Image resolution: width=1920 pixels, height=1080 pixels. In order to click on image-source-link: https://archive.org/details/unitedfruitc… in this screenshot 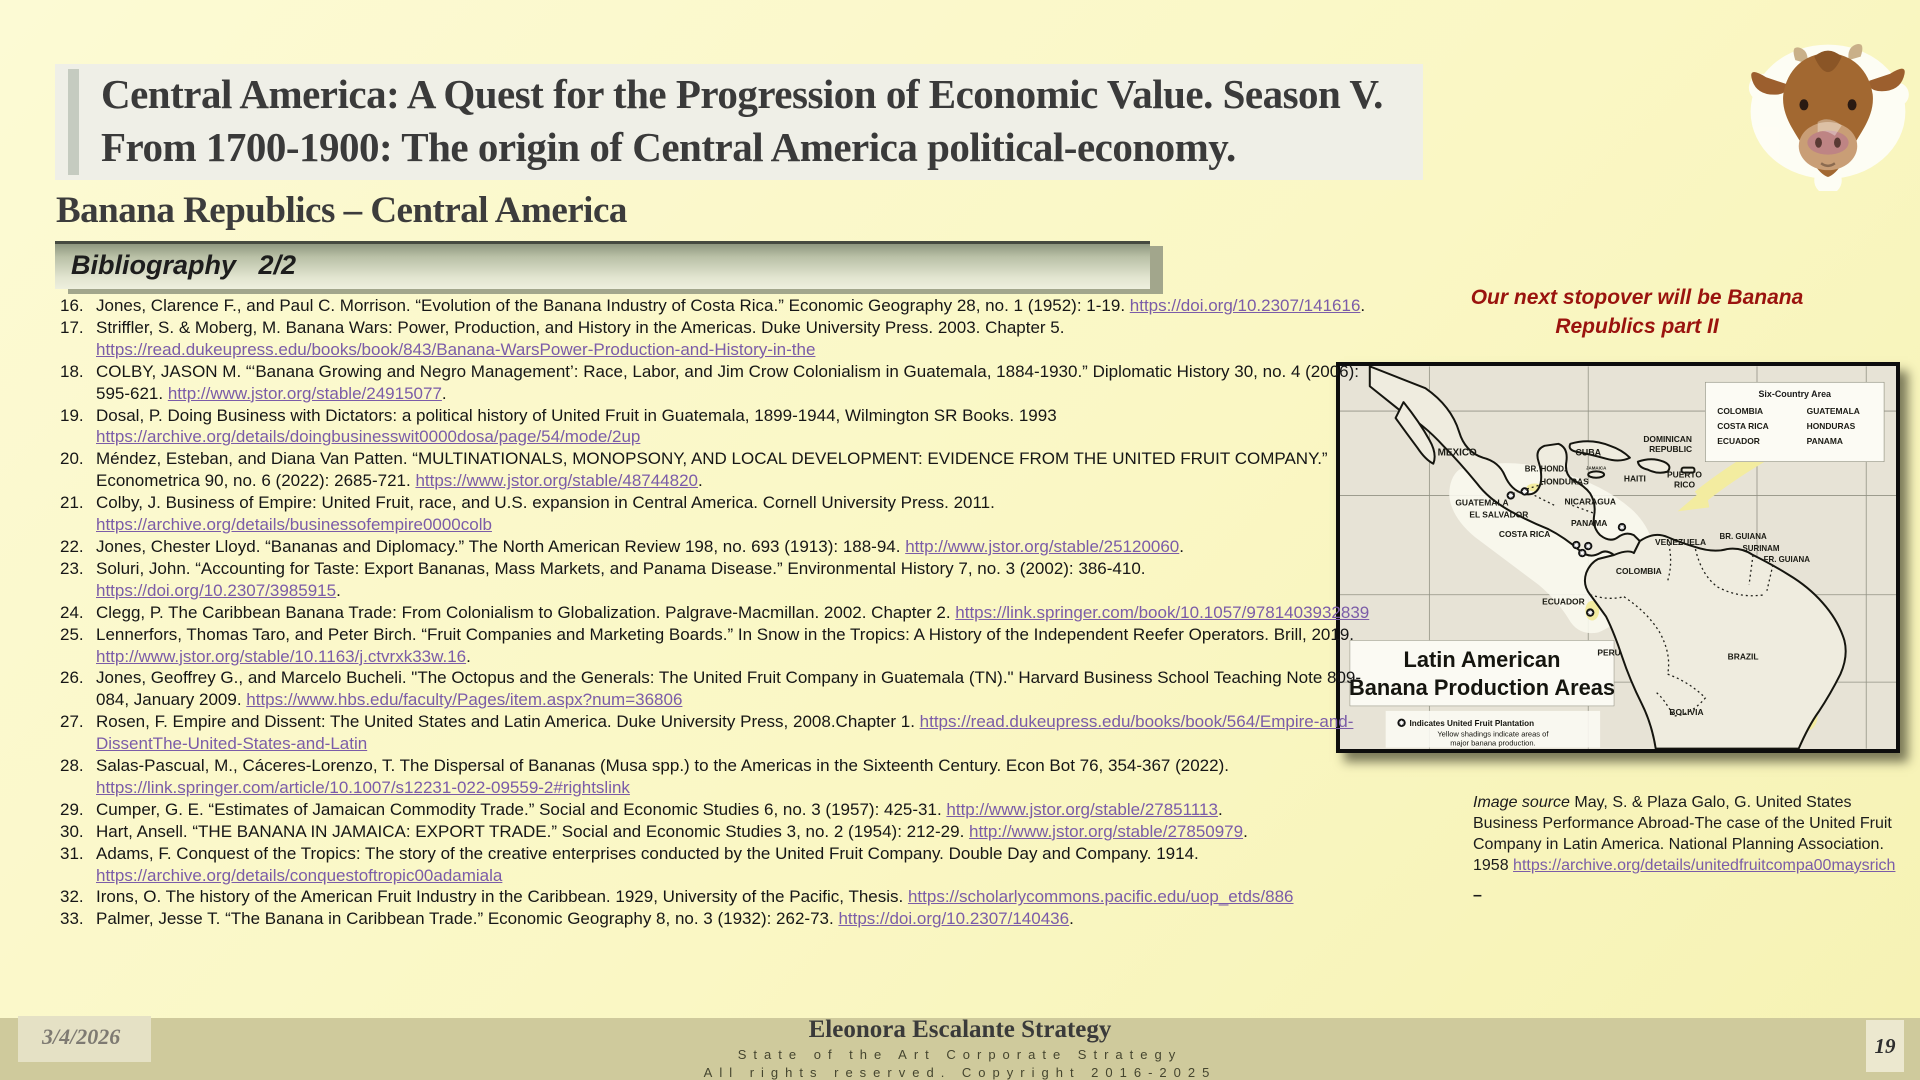, I will do `click(1704, 865)`.